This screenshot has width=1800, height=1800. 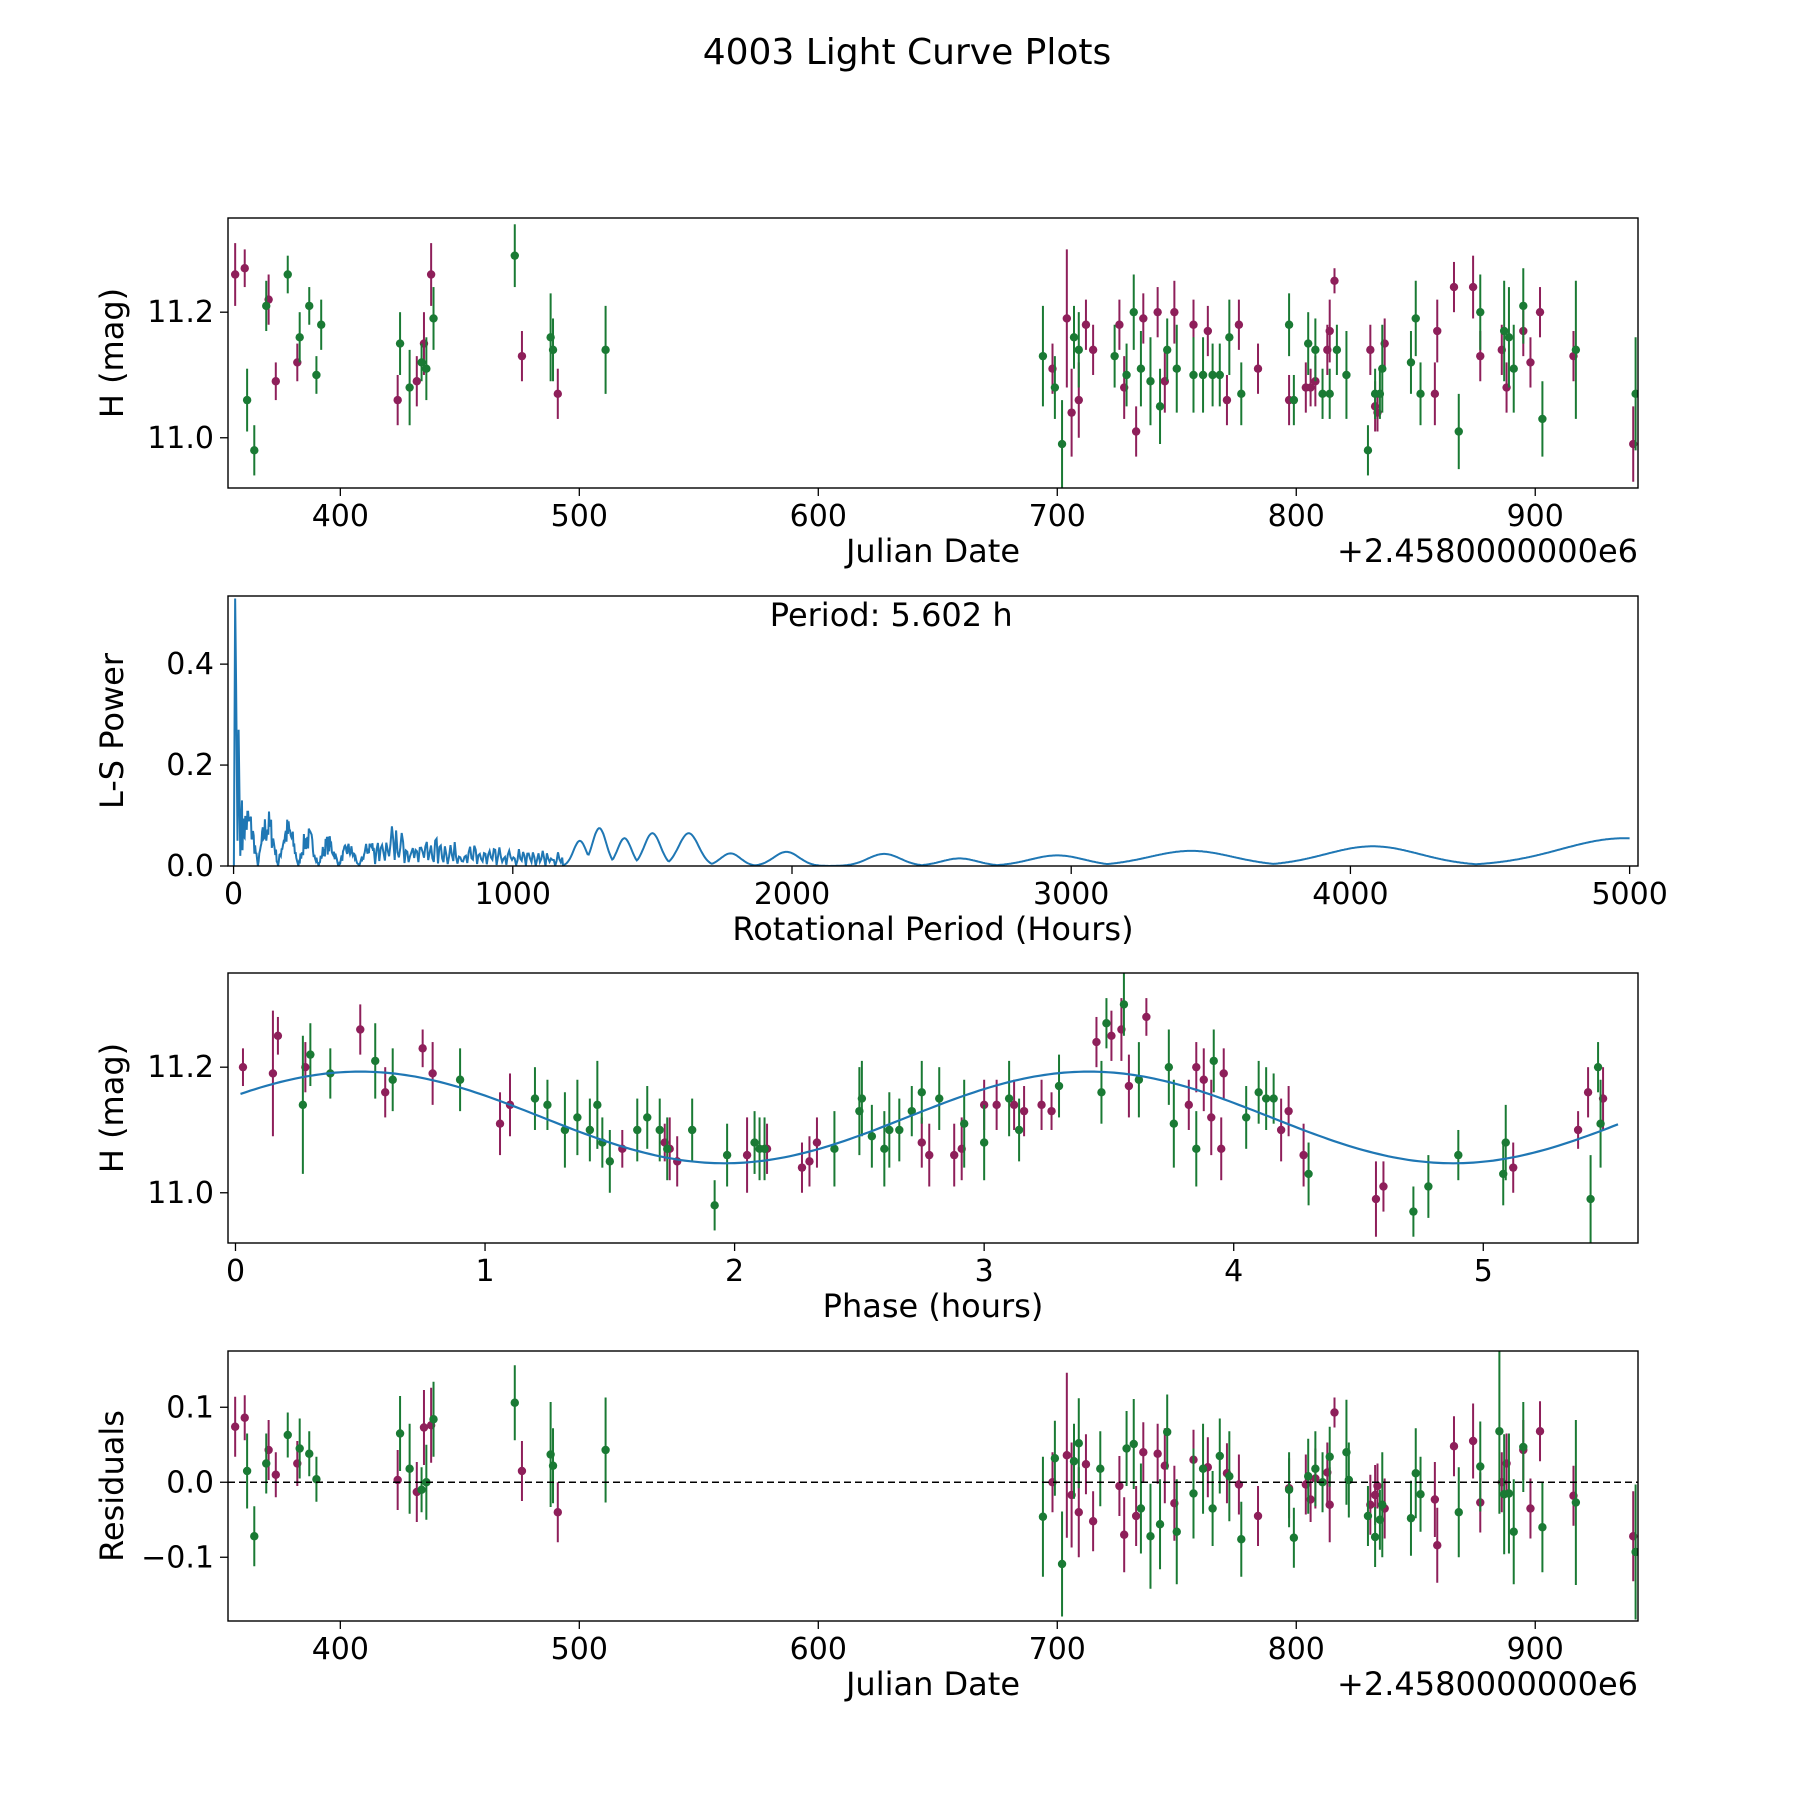 I want to click on periodogram-curve, so click(x=931, y=732).